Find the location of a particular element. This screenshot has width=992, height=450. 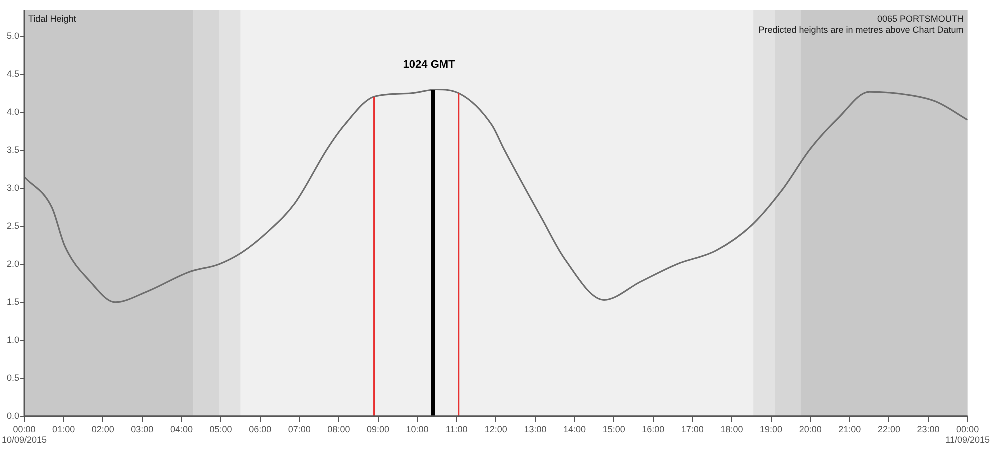

x-tick-label: 14:00 is located at coordinates (575, 429).